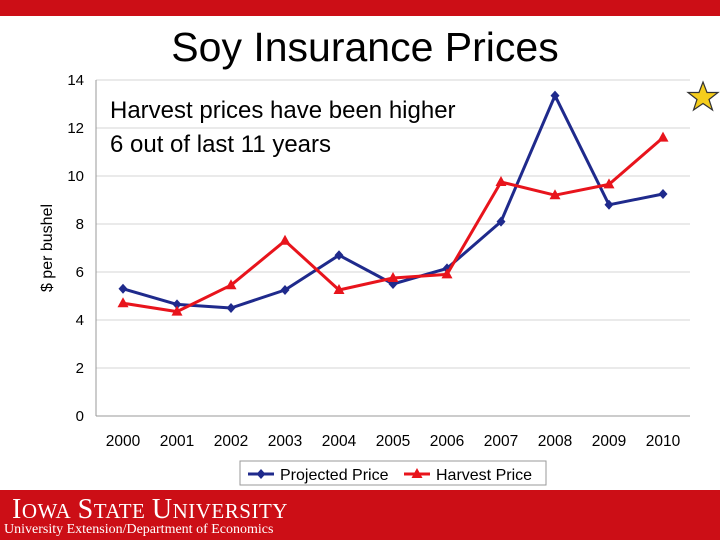  What do you see at coordinates (703, 96) in the screenshot?
I see `star-icon` at bounding box center [703, 96].